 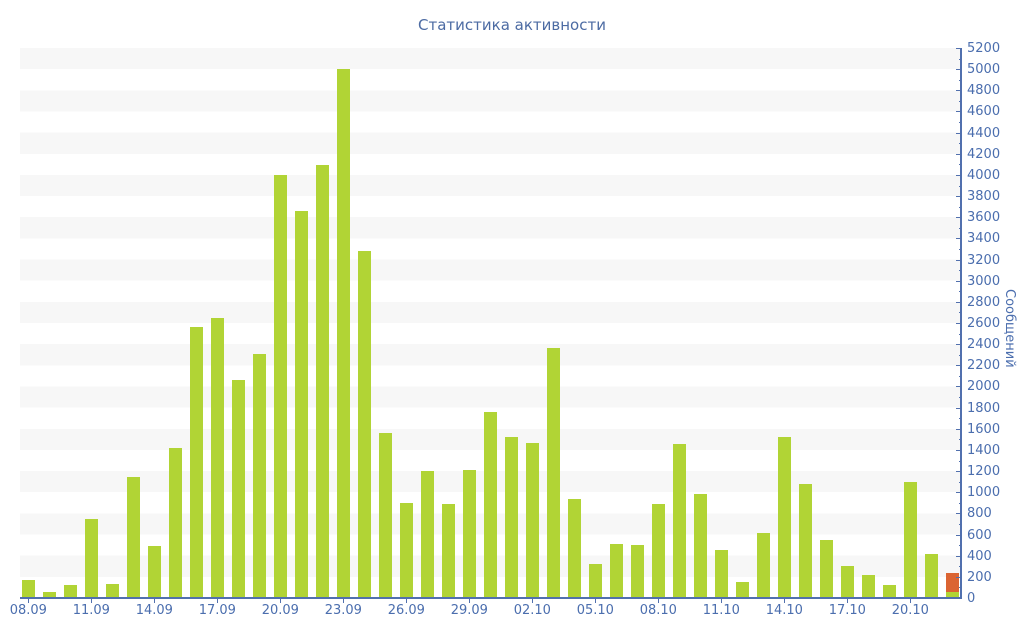 What do you see at coordinates (784, 517) in the screenshot?
I see `bar-14.10-messages-green` at bounding box center [784, 517].